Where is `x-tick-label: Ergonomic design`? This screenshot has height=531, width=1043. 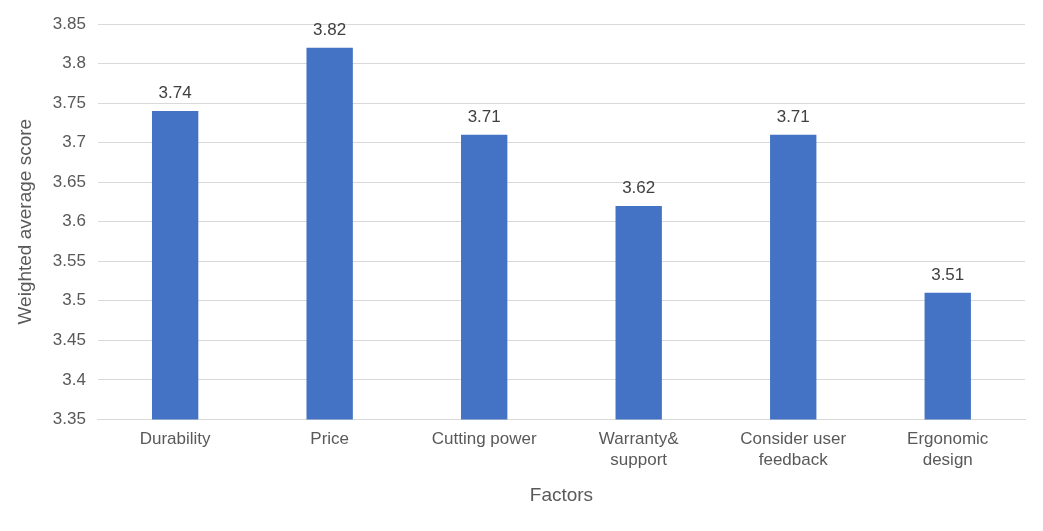
x-tick-label: Ergonomic design is located at coordinates (948, 449).